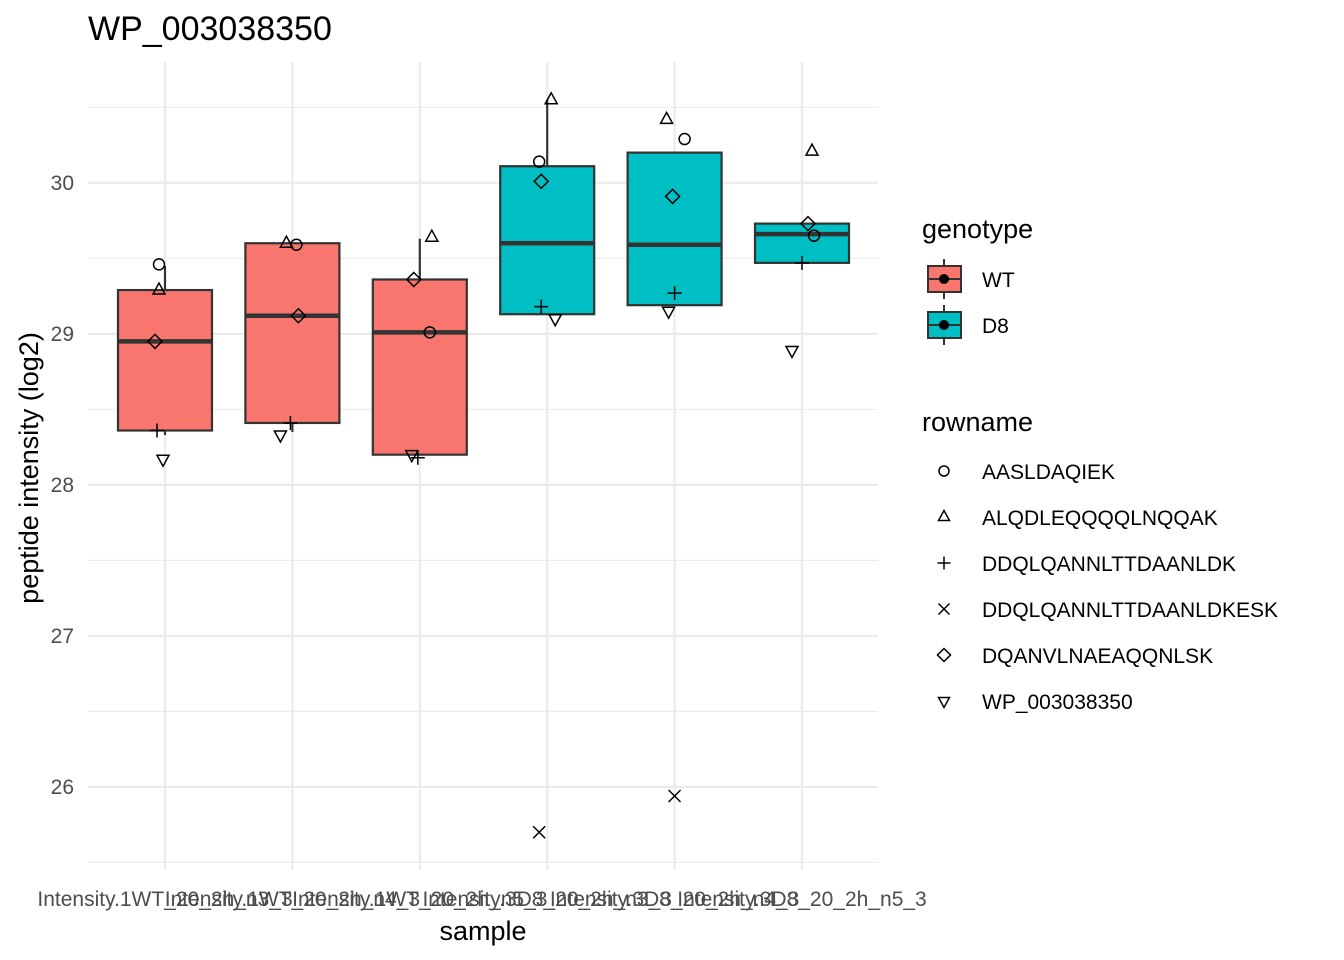 This screenshot has height=960, width=1344. Describe the element at coordinates (62, 485) in the screenshot. I see `y-tick-label: 28` at that location.